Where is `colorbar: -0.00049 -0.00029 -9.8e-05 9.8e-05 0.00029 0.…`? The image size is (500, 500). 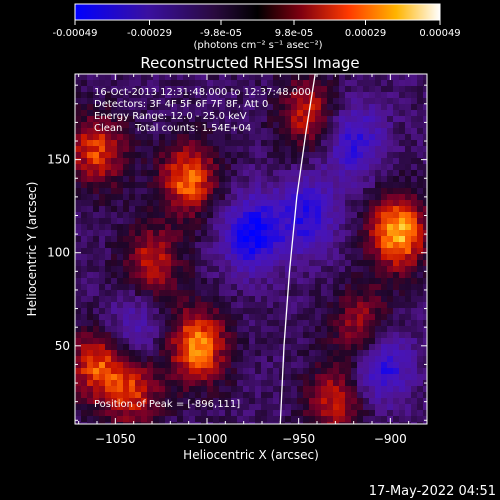 colorbar: -0.00049 -0.00029 -9.8e-05 9.8e-05 0.00029 0.… is located at coordinates (257, 27).